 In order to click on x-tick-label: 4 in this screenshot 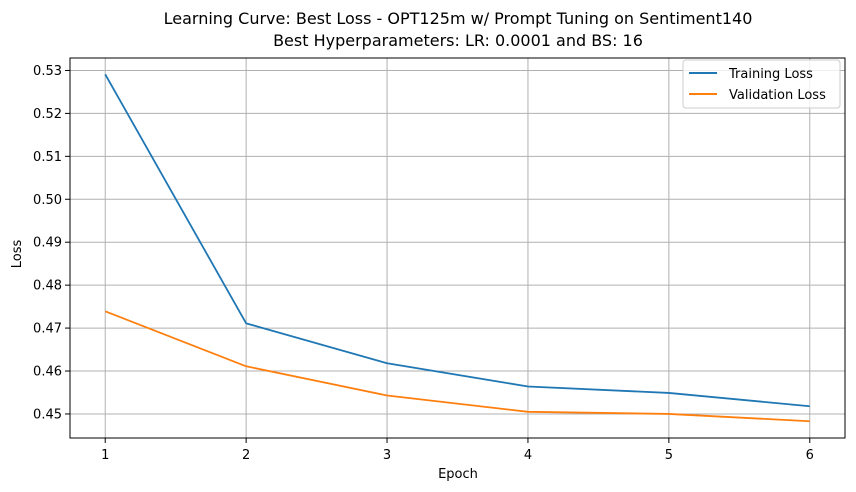, I will do `click(528, 455)`.